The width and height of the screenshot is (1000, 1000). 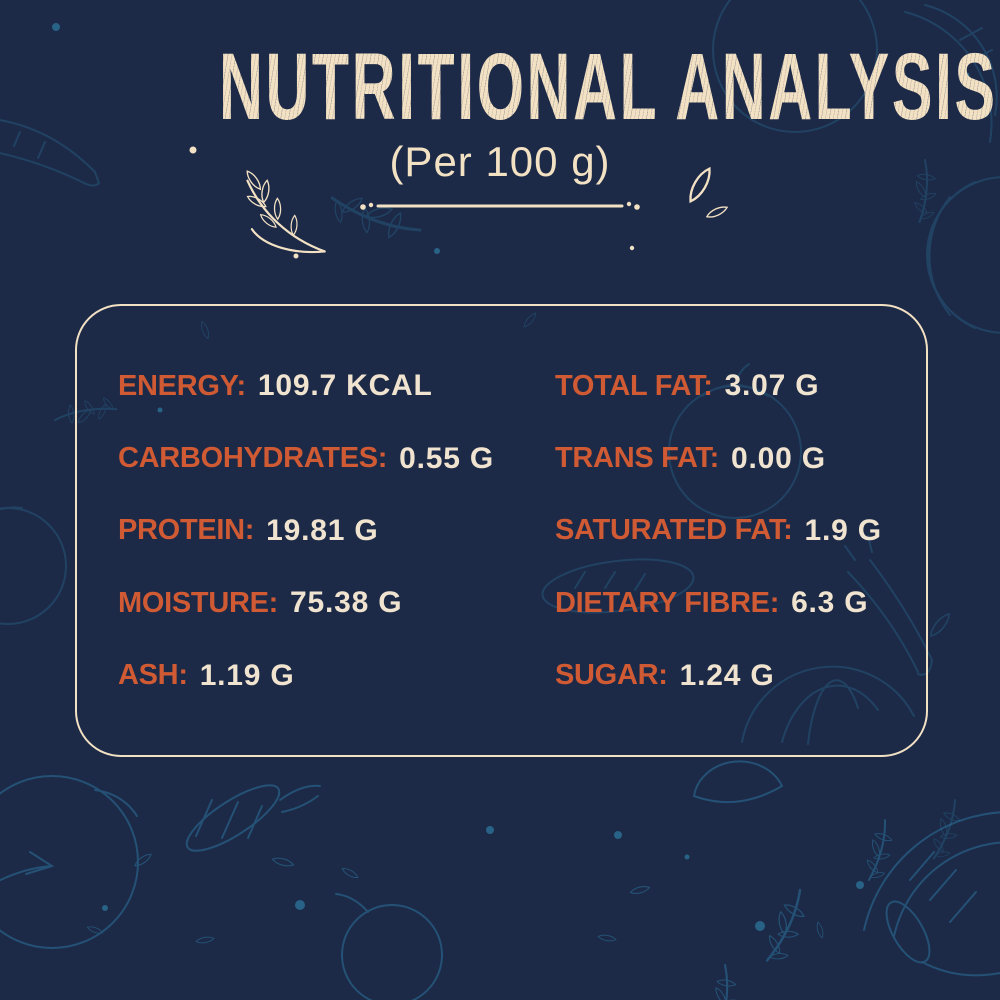 What do you see at coordinates (951, 73) in the screenshot?
I see `melon-icon` at bounding box center [951, 73].